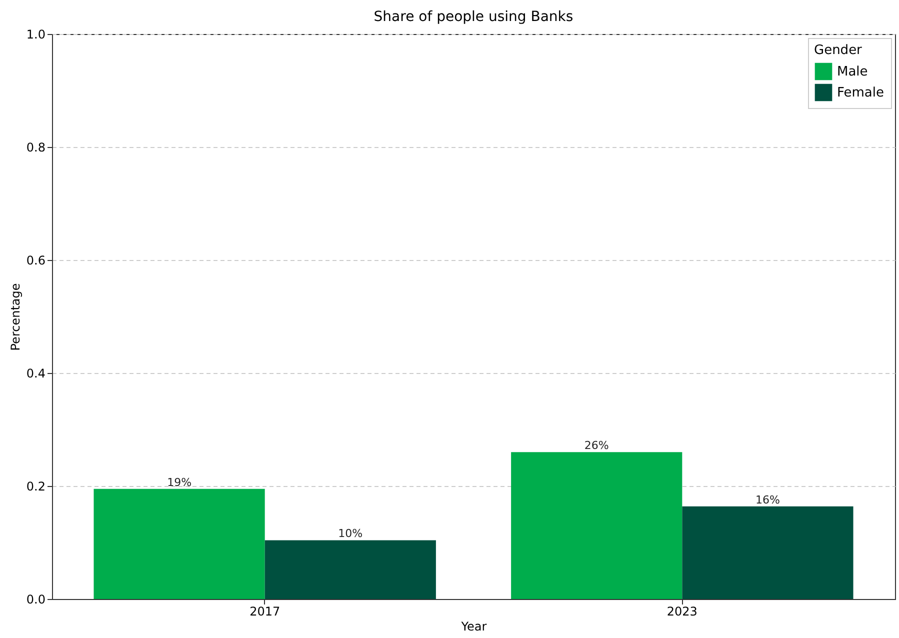  I want to click on y-tick-label: 1.0, so click(36, 35).